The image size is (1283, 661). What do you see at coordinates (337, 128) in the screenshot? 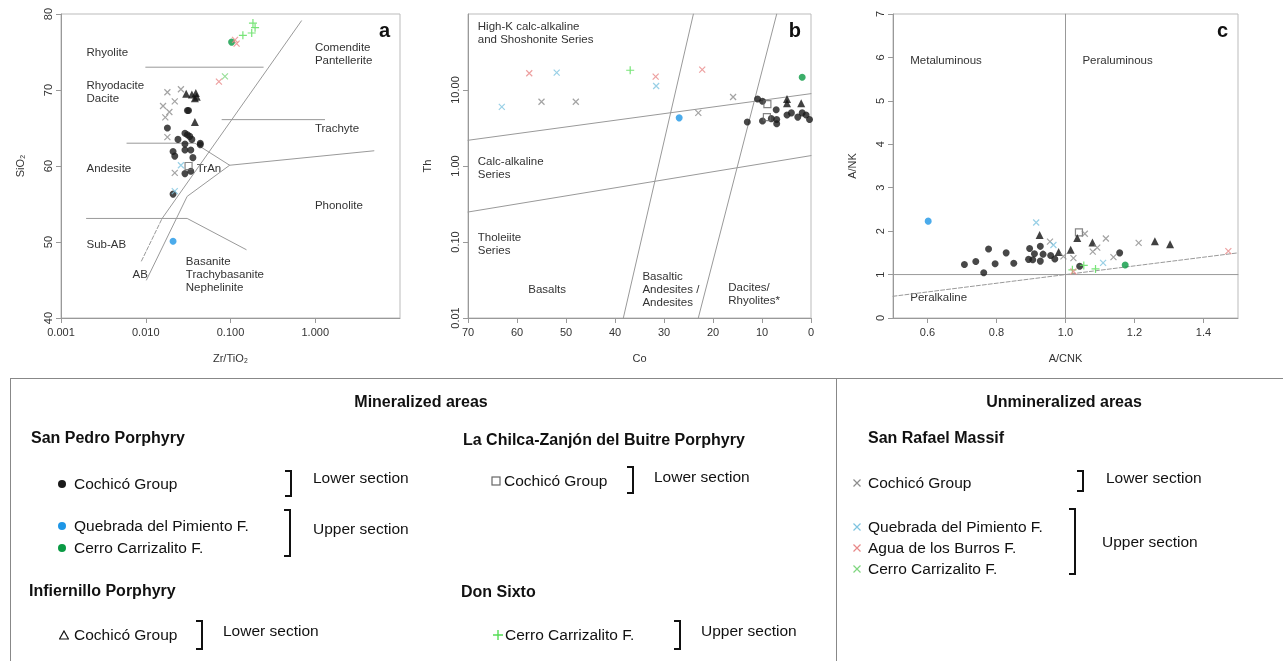
I see `annotation: Trachyte` at bounding box center [337, 128].